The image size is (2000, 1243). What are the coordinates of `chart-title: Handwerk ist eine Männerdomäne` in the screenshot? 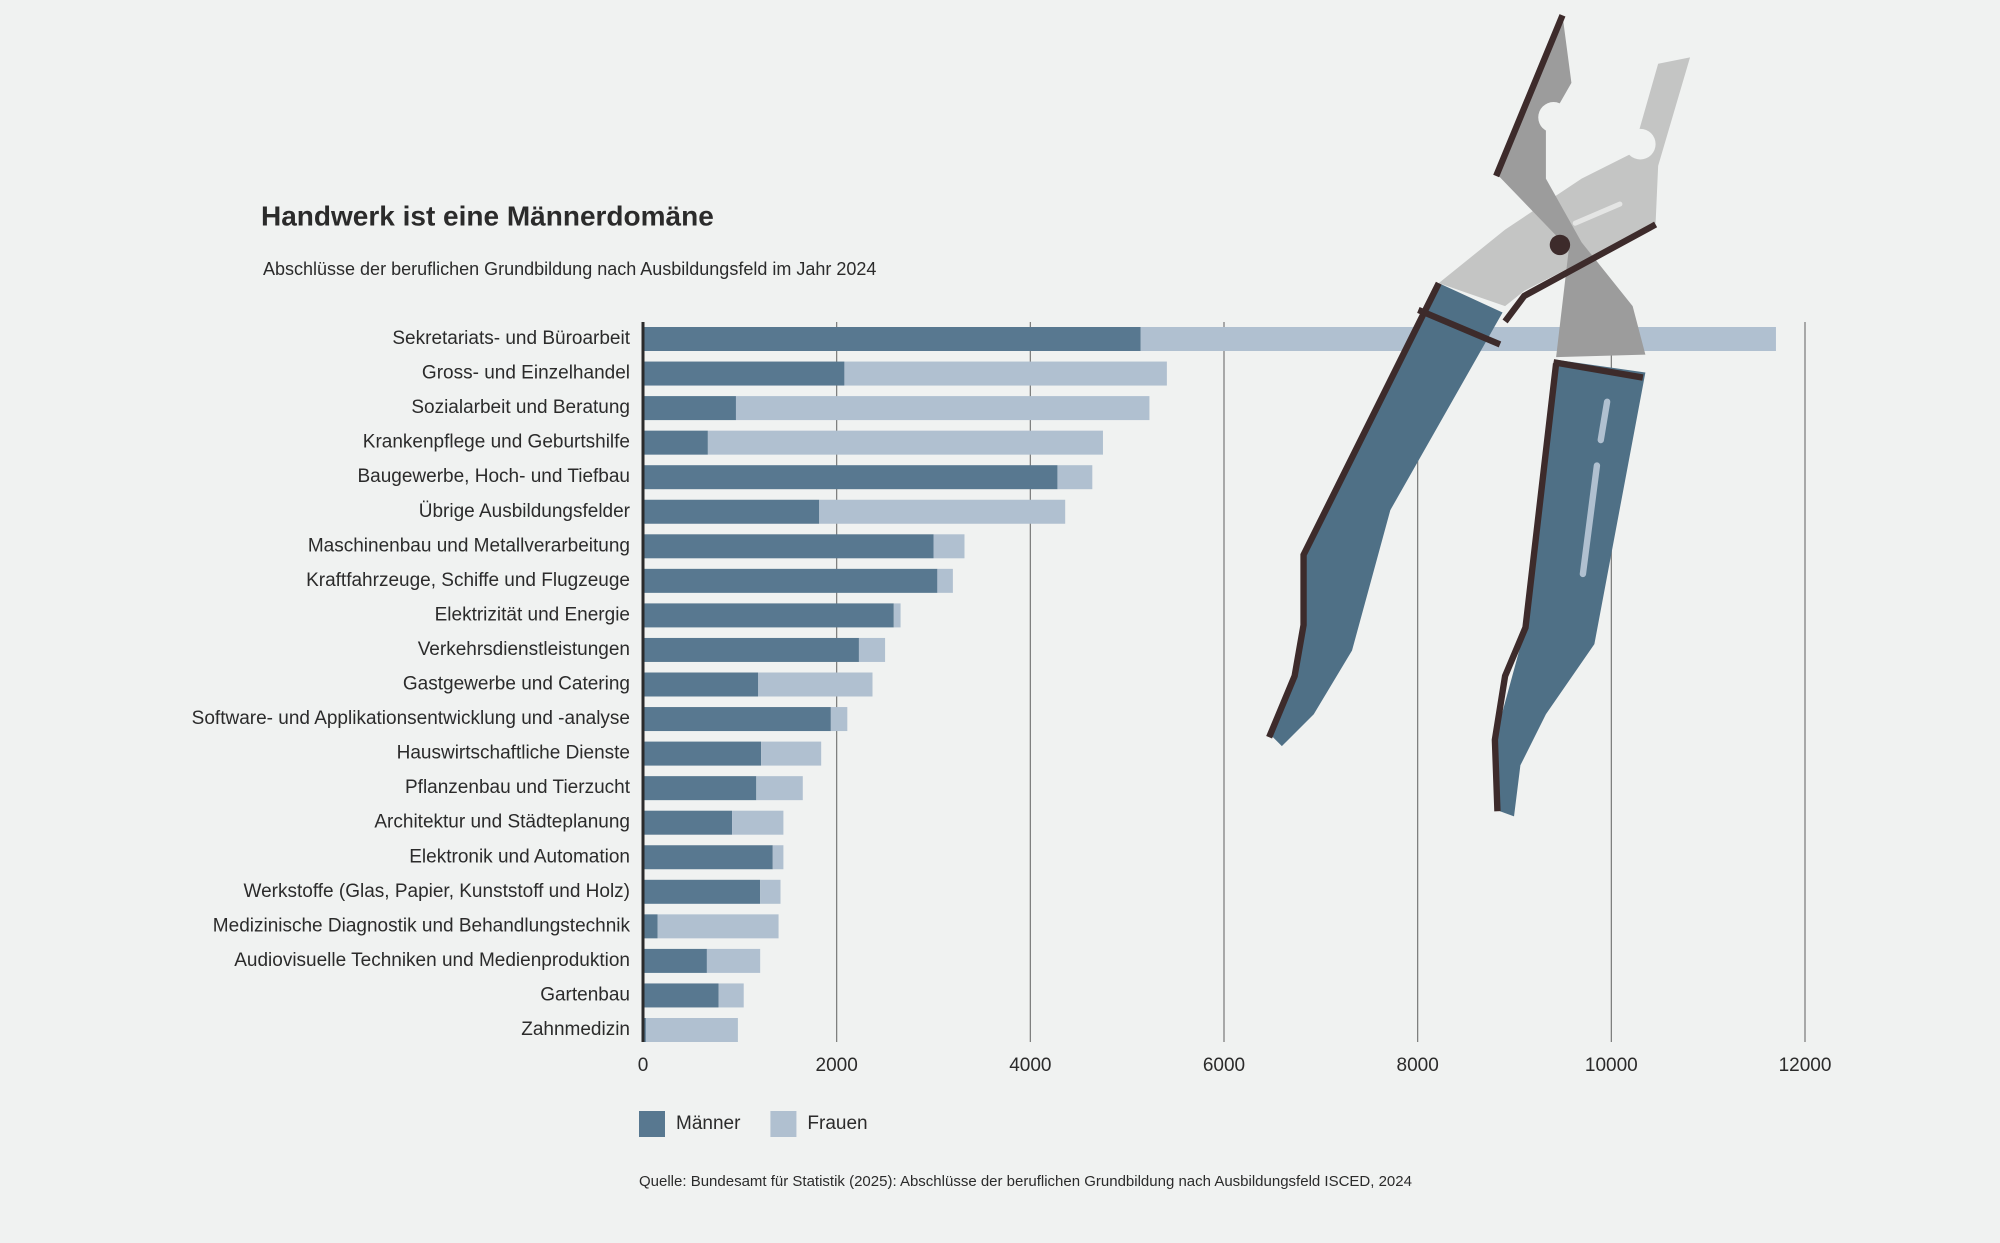 It's located at (487, 215).